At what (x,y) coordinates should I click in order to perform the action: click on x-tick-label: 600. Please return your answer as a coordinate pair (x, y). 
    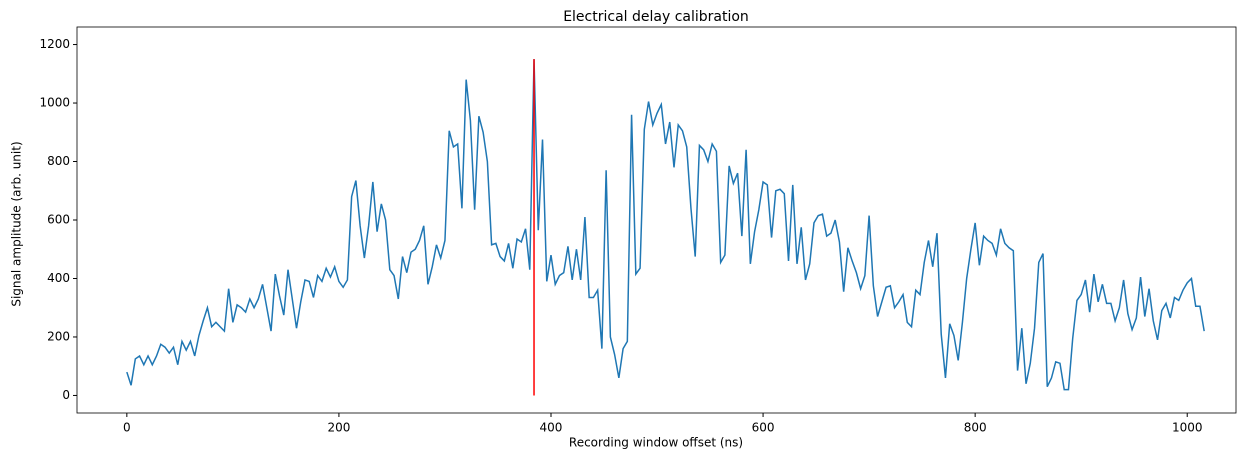
    Looking at the image, I should click on (763, 428).